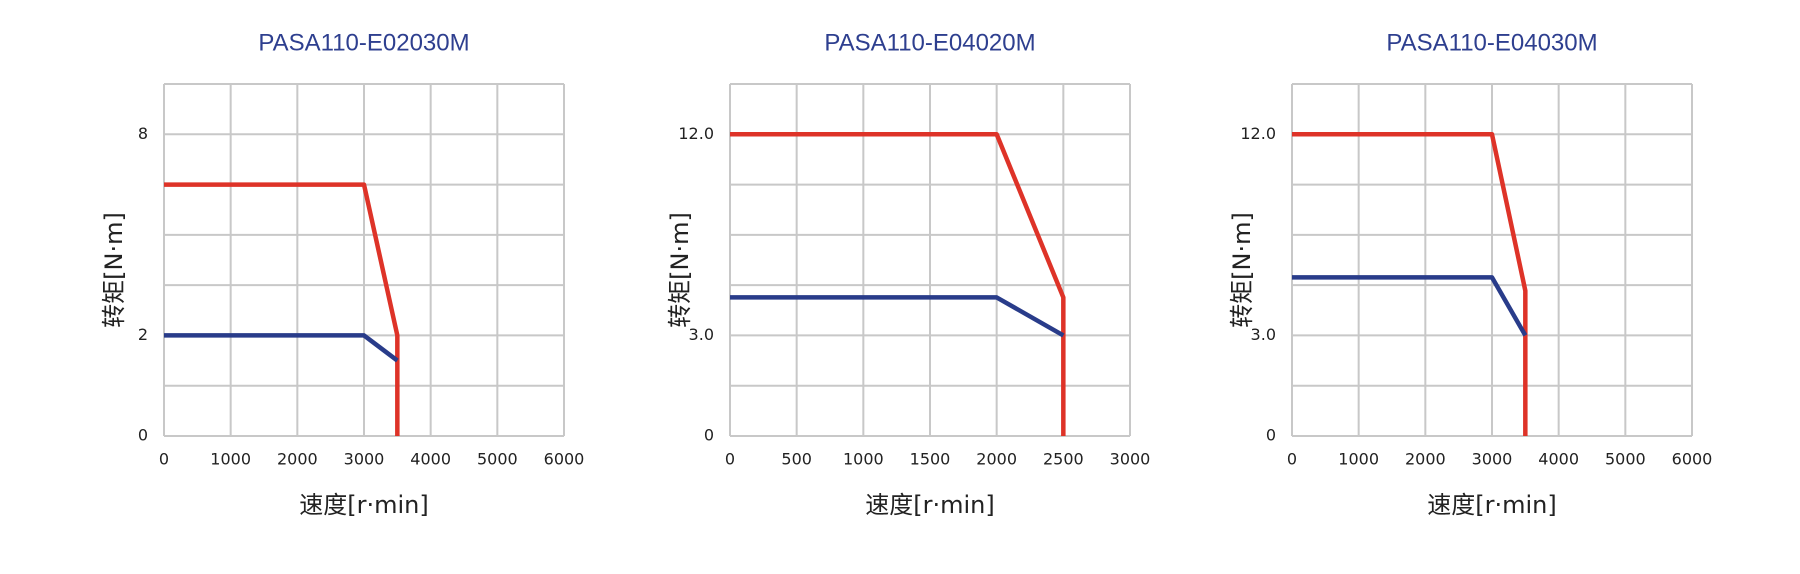  I want to click on x-tick-label: 1500, so click(930, 459).